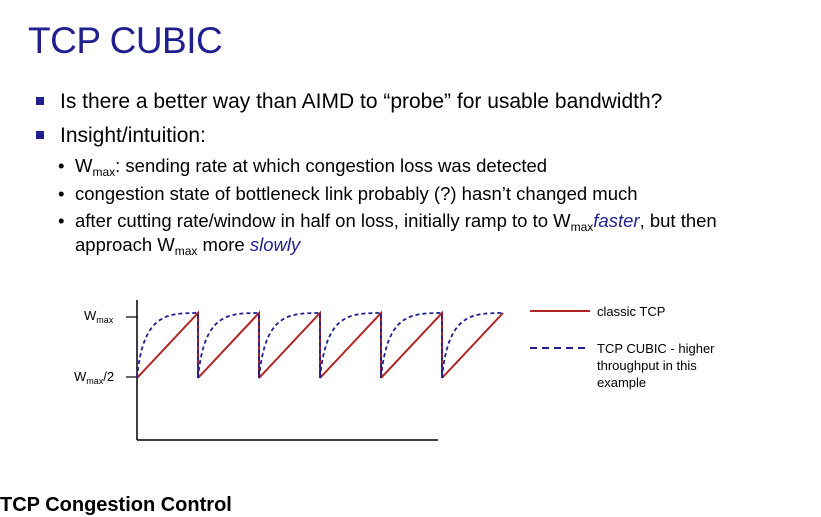 Image resolution: width=821 pixels, height=517 pixels. What do you see at coordinates (99, 316) in the screenshot?
I see `label-wmax: Wmax` at bounding box center [99, 316].